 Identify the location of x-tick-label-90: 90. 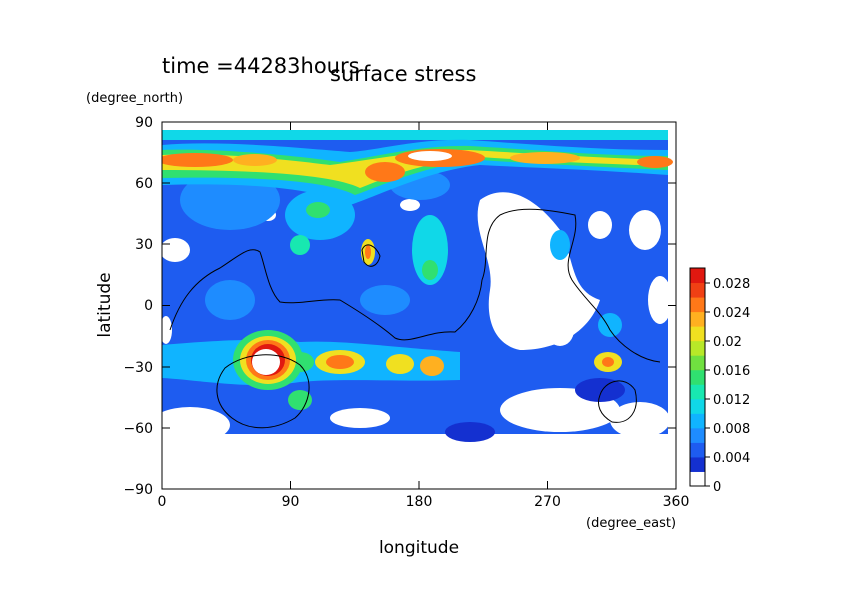
(291, 502).